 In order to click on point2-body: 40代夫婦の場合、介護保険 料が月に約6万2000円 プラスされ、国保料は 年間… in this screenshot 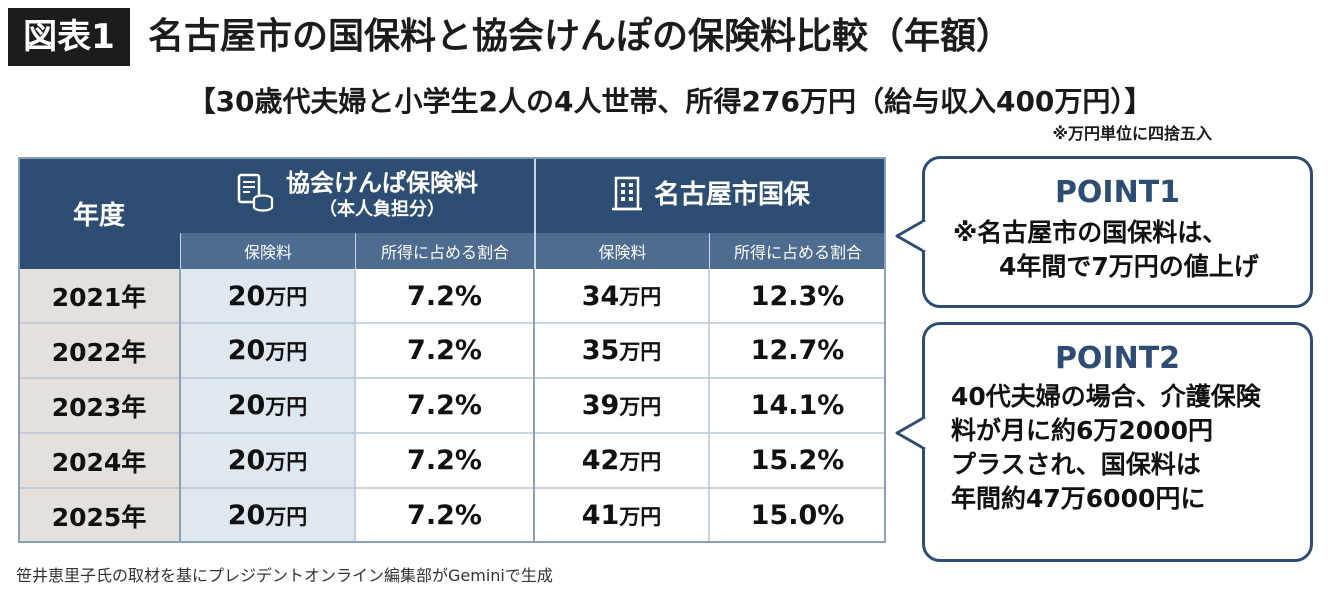, I will do `click(1117, 448)`.